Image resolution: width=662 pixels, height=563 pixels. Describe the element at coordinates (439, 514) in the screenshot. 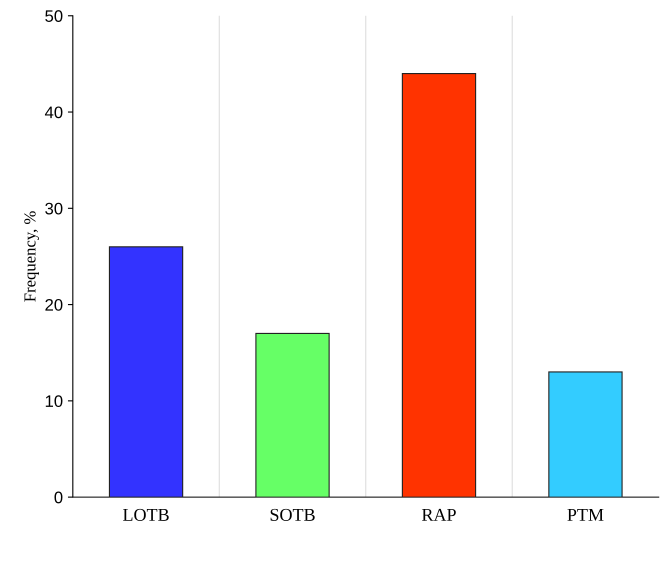

I see `x-tick-label: RAP` at that location.